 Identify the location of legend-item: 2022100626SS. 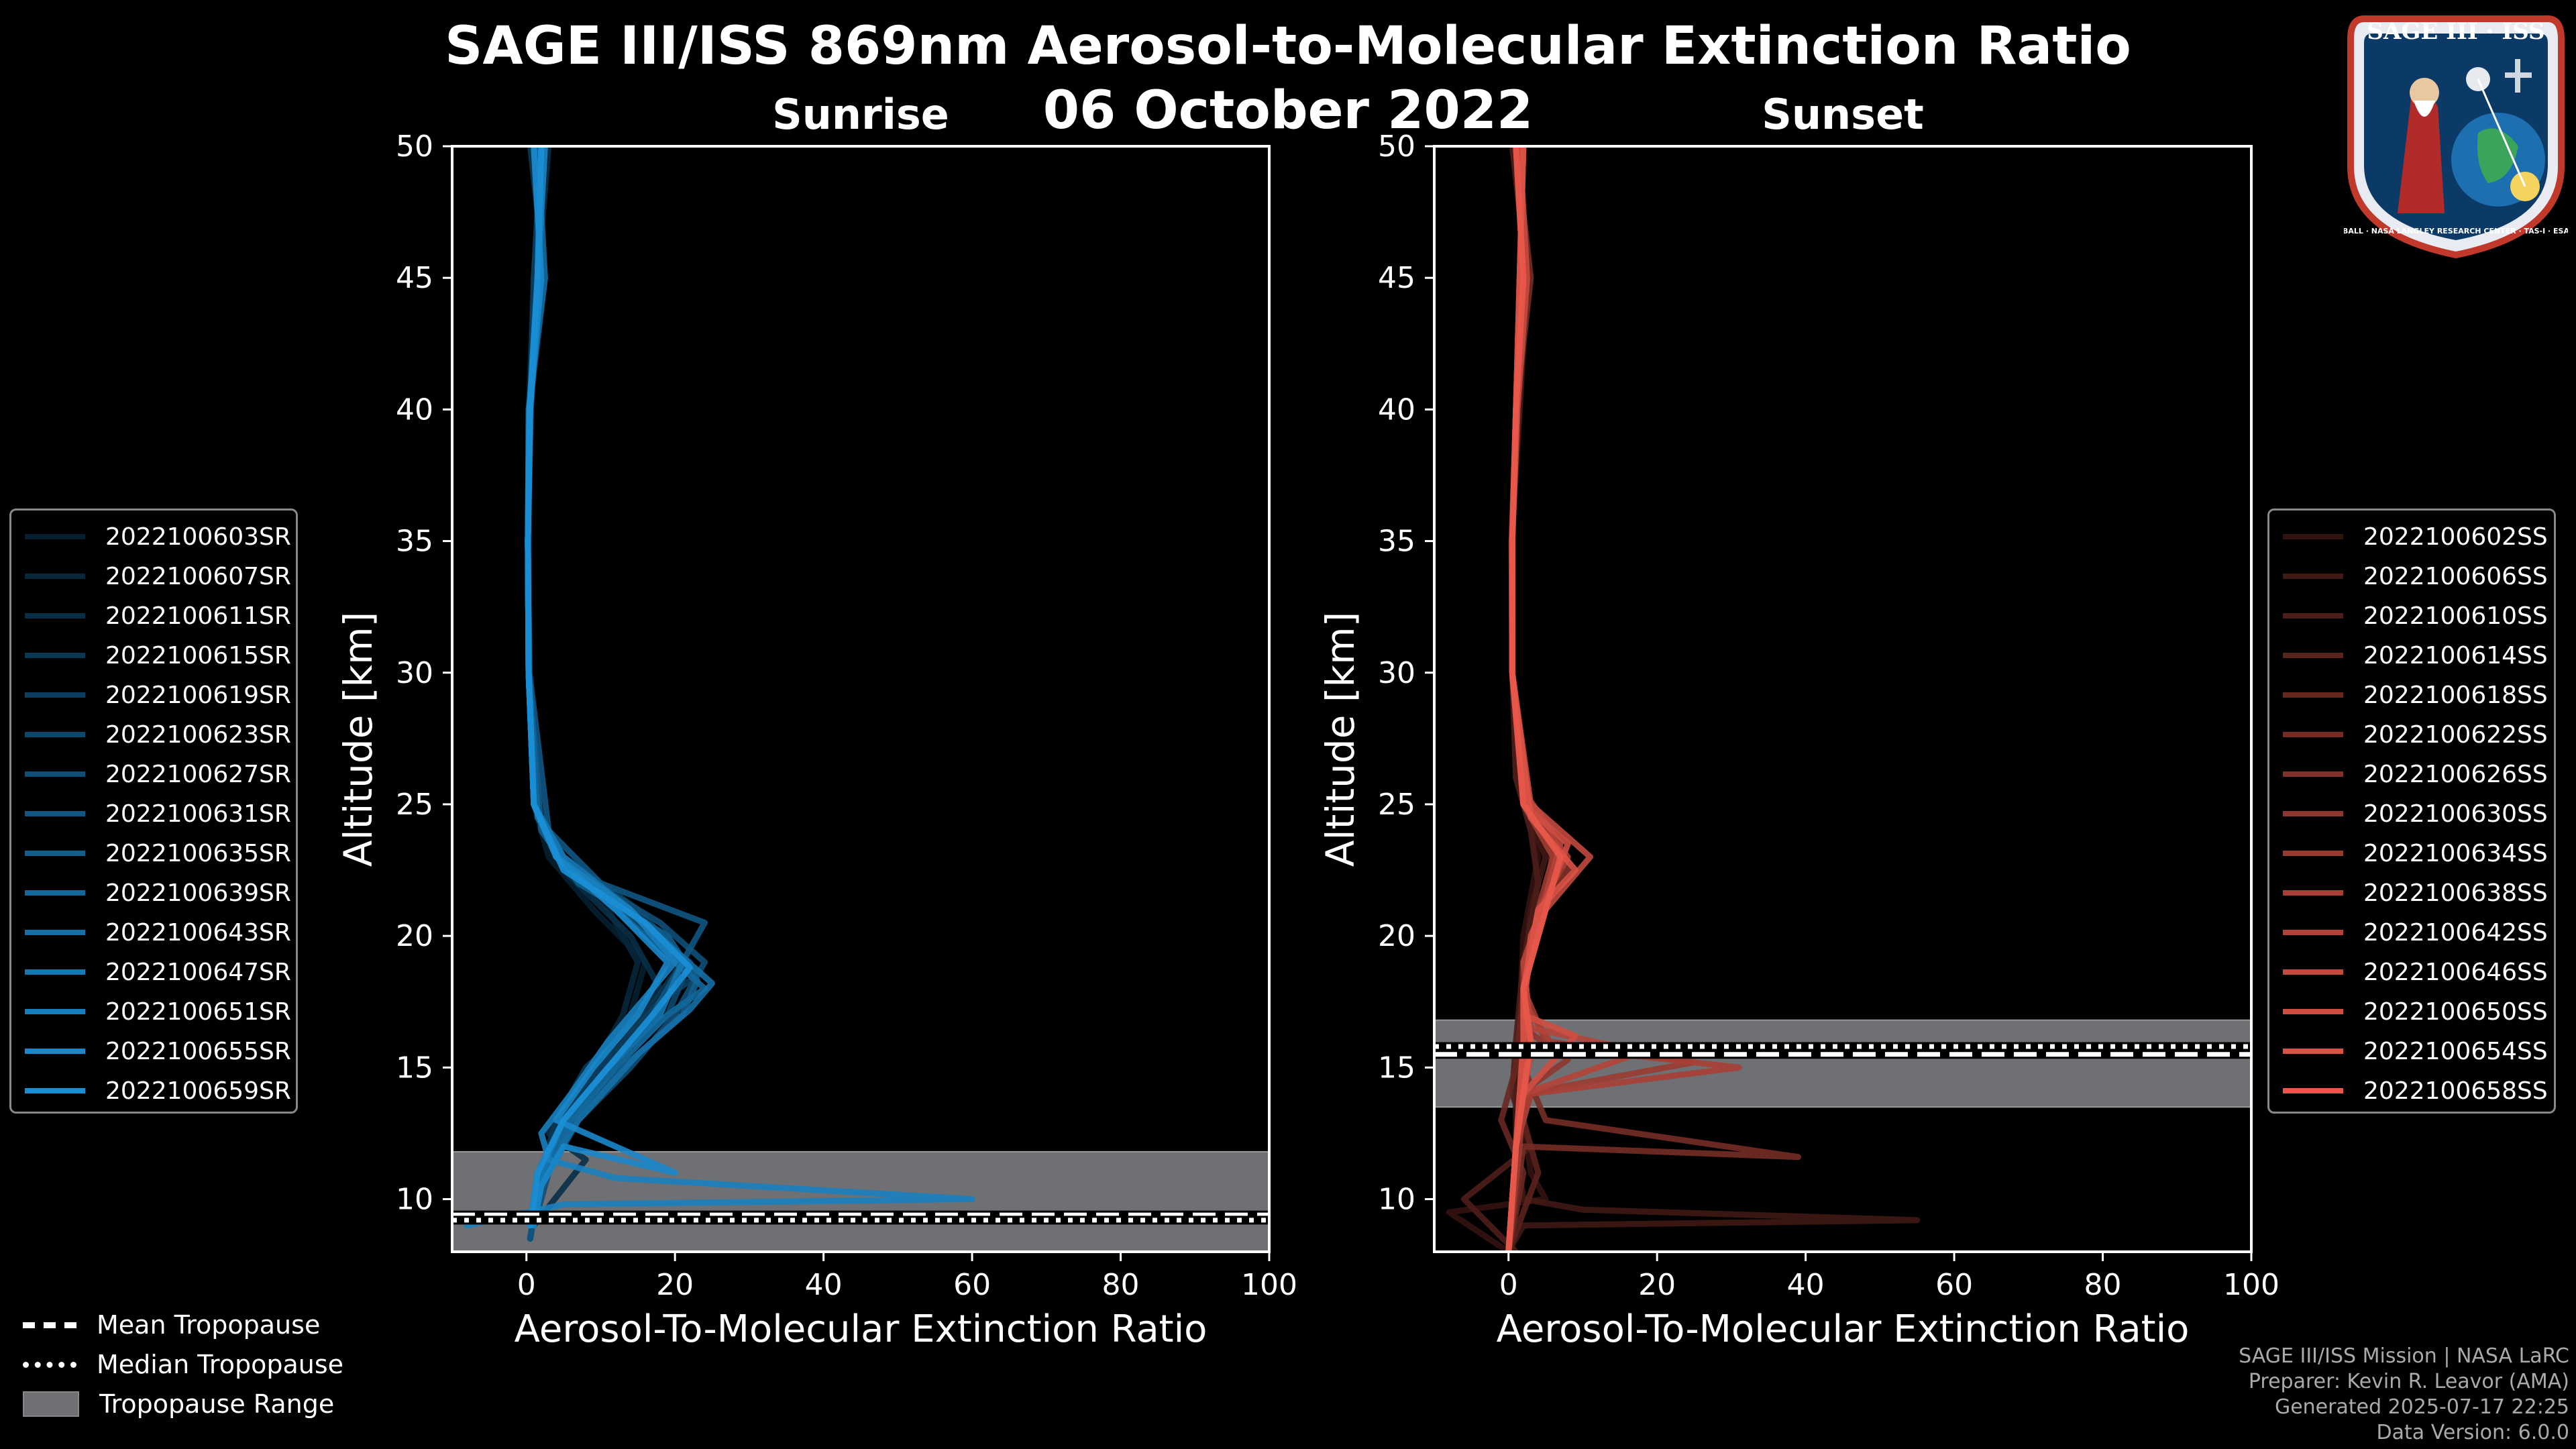
(2415, 774).